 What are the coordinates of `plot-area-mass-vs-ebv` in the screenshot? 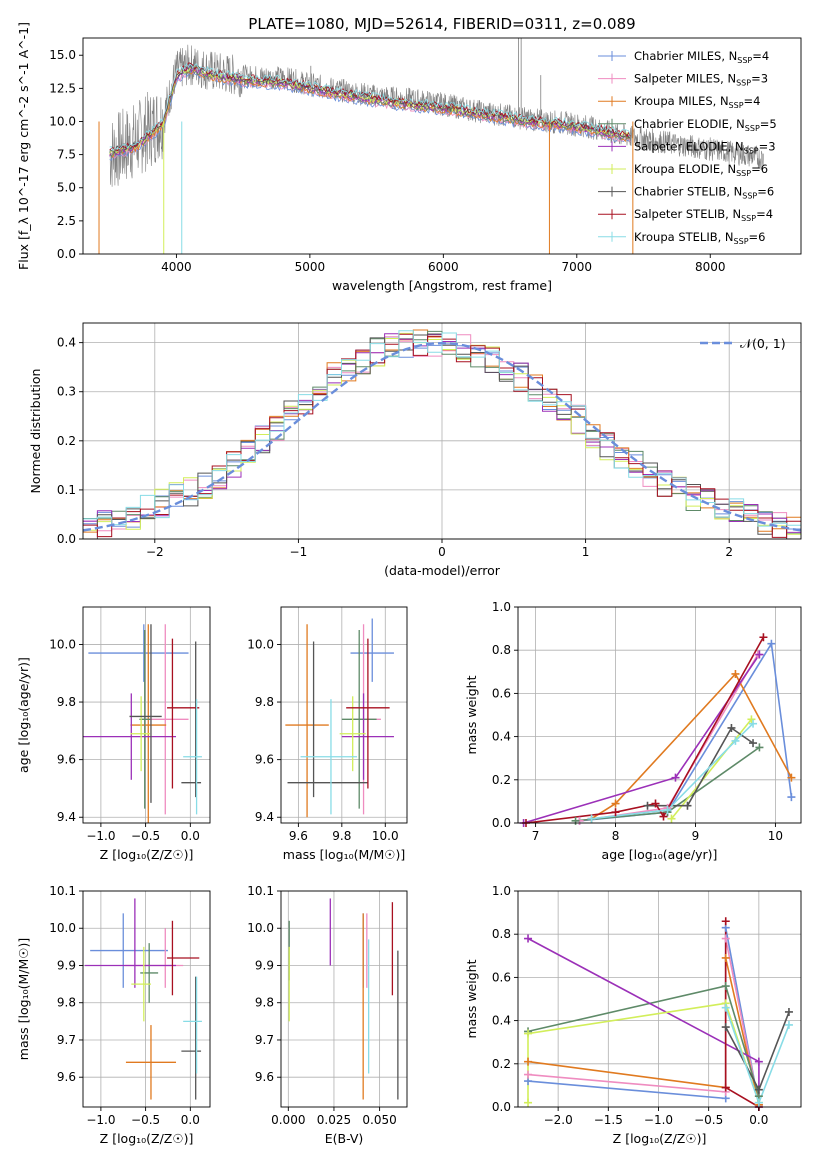 It's located at (343, 999).